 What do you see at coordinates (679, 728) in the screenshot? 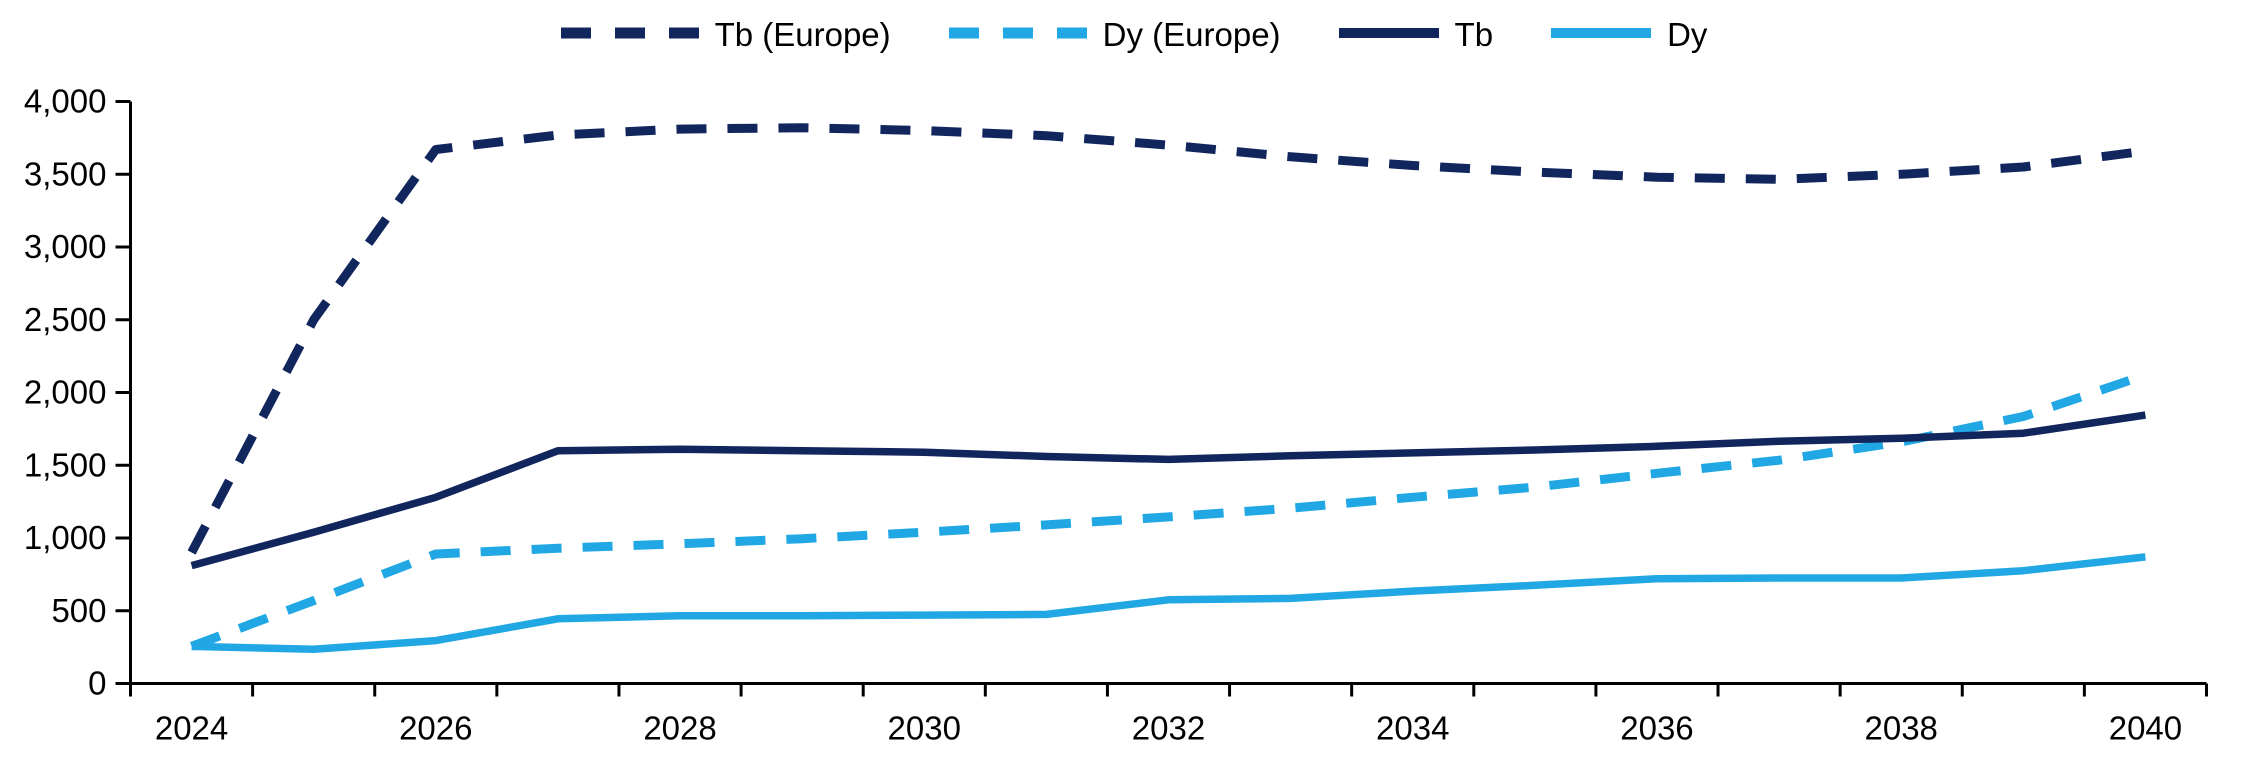
I see `x-tick-label: 2028` at bounding box center [679, 728].